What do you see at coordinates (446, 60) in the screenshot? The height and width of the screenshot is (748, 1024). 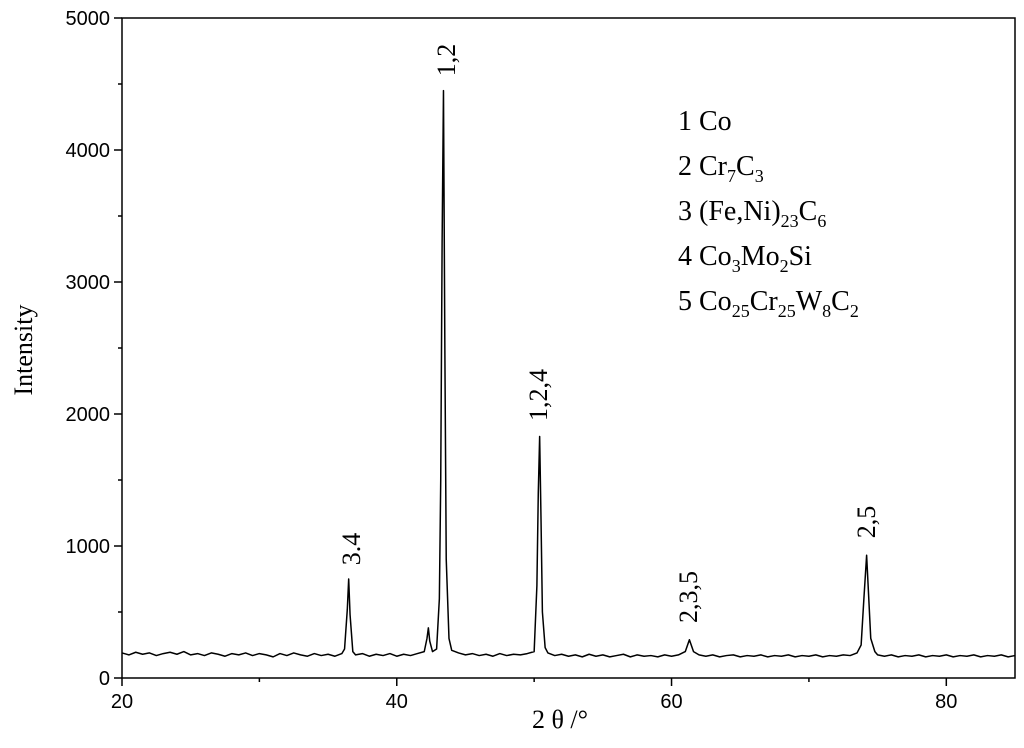 I see `peak-label: 1,2` at bounding box center [446, 60].